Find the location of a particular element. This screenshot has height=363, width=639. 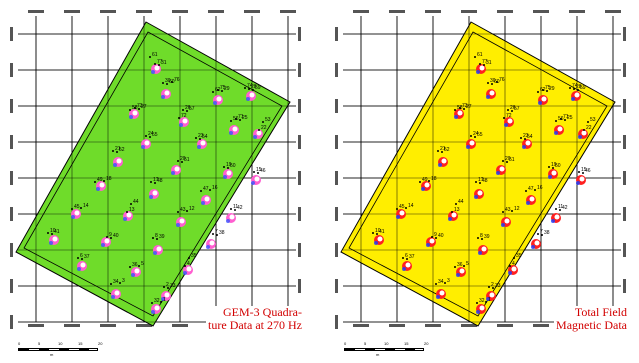

target-label: 77 is located at coordinates (160, 62).